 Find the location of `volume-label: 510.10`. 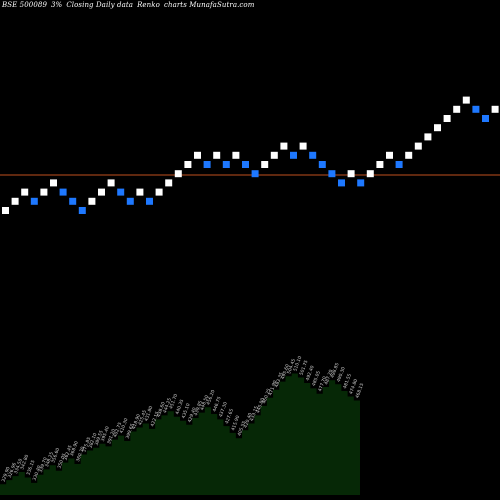

volume-label: 510.10 is located at coordinates (297, 363).